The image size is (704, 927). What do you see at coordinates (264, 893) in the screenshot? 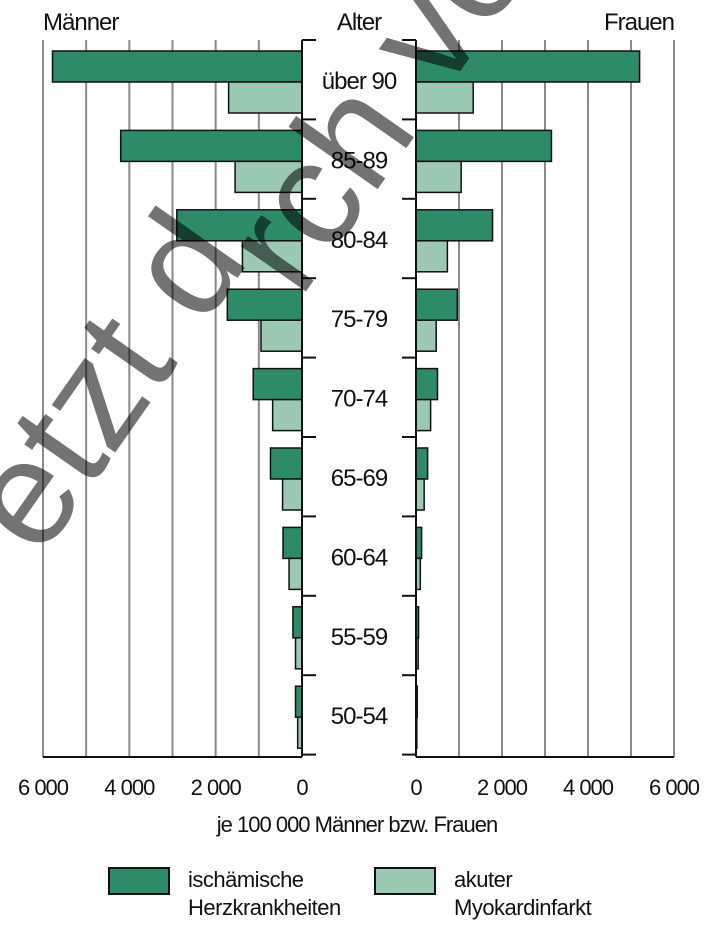
I see `legend-label-ischemic: ischämische Herzkrankheiten` at bounding box center [264, 893].